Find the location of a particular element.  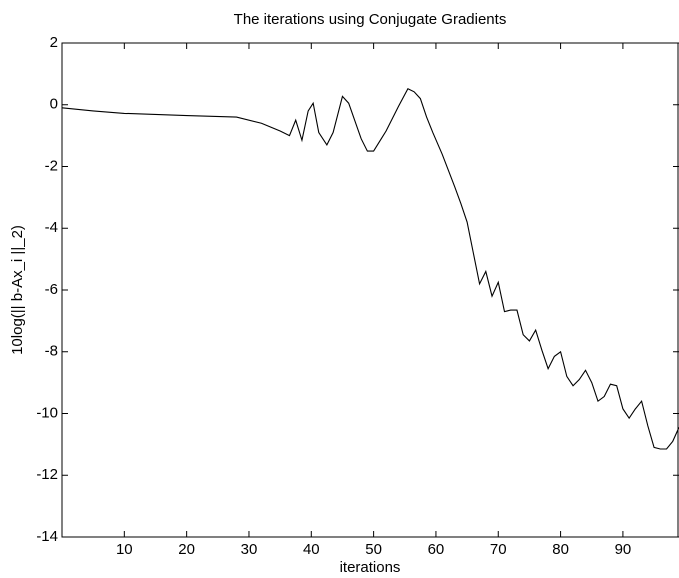

y-tick-label: -10 is located at coordinates (47, 412).